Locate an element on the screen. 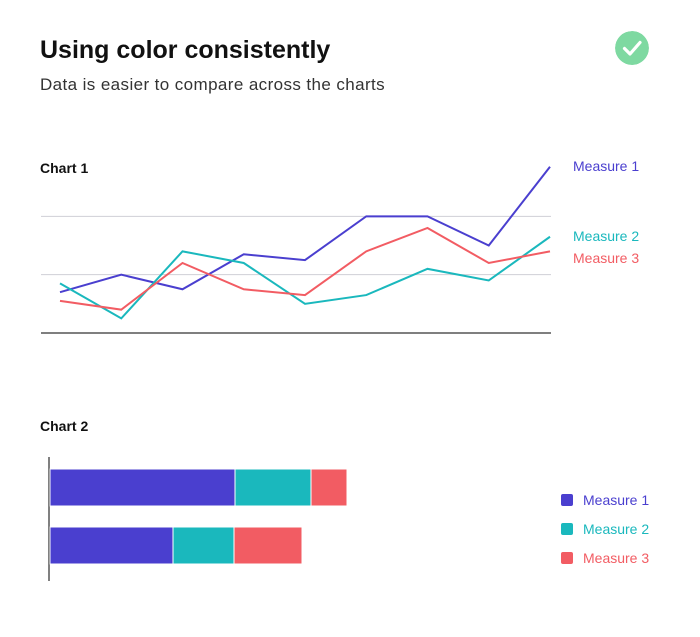 The image size is (700, 637). check-circle-icon is located at coordinates (632, 48).